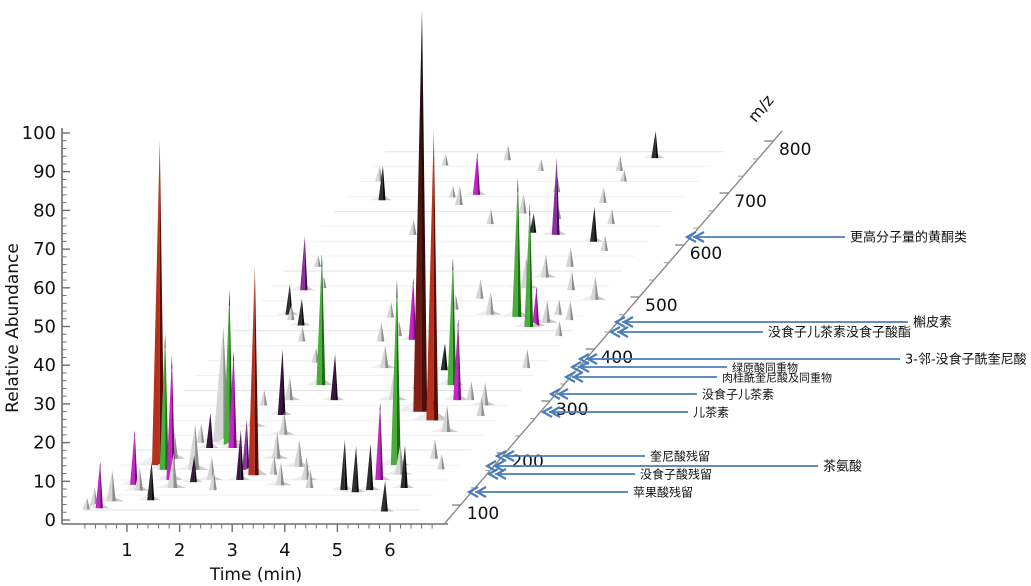 This screenshot has width=1031, height=586. What do you see at coordinates (966, 360) in the screenshot?
I see `annotation-label: 3-邻-没食子酰奎尼酸` at bounding box center [966, 360].